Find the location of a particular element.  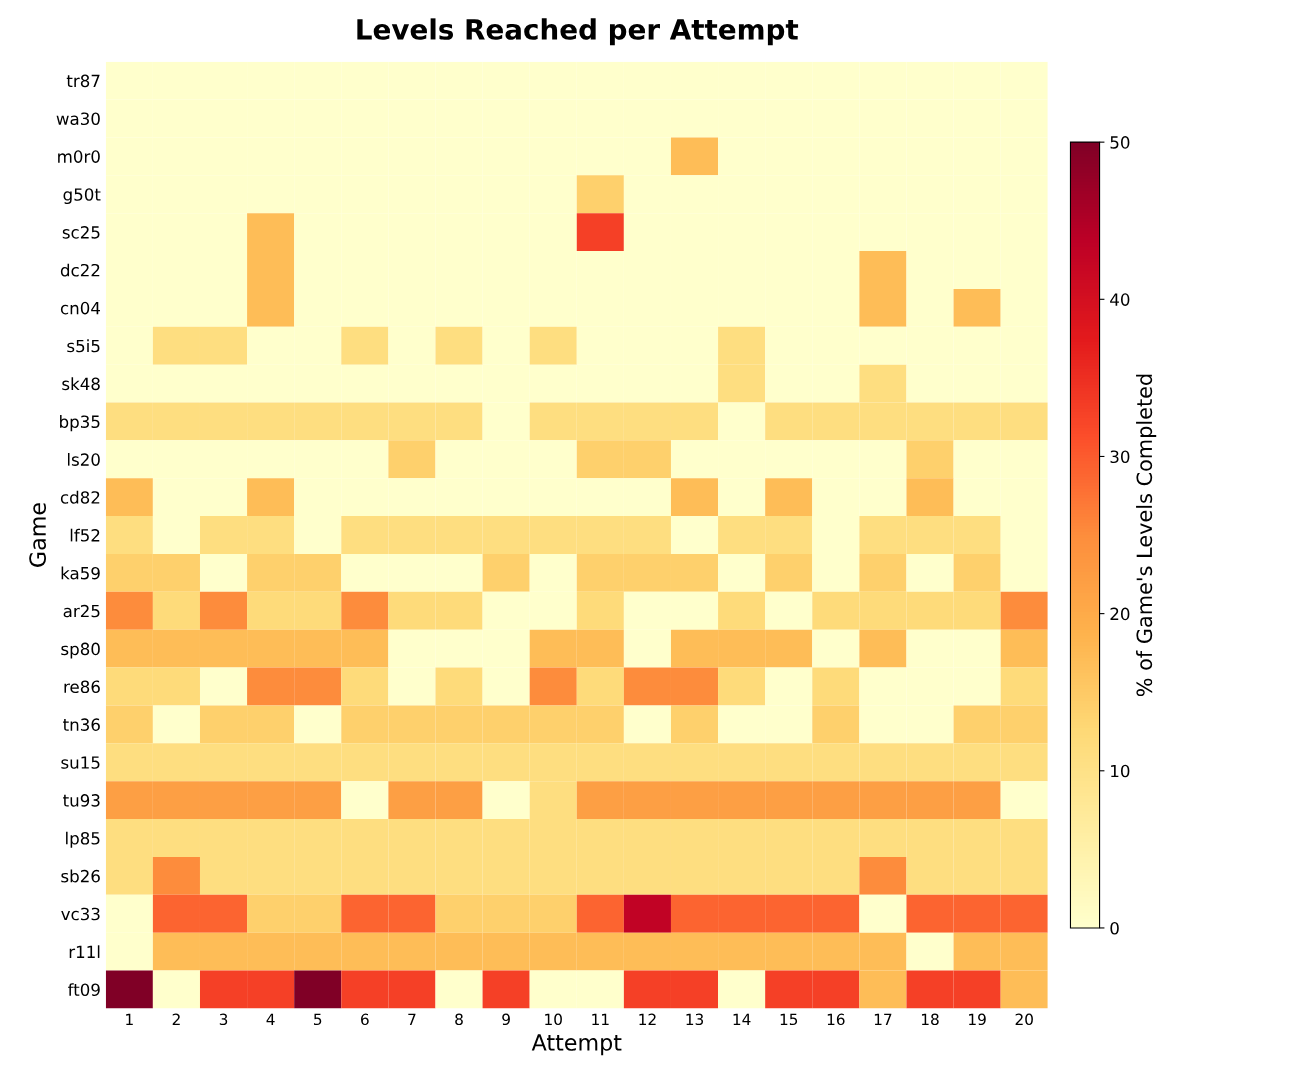

color-bar-label: 20 is located at coordinates (1120, 614).